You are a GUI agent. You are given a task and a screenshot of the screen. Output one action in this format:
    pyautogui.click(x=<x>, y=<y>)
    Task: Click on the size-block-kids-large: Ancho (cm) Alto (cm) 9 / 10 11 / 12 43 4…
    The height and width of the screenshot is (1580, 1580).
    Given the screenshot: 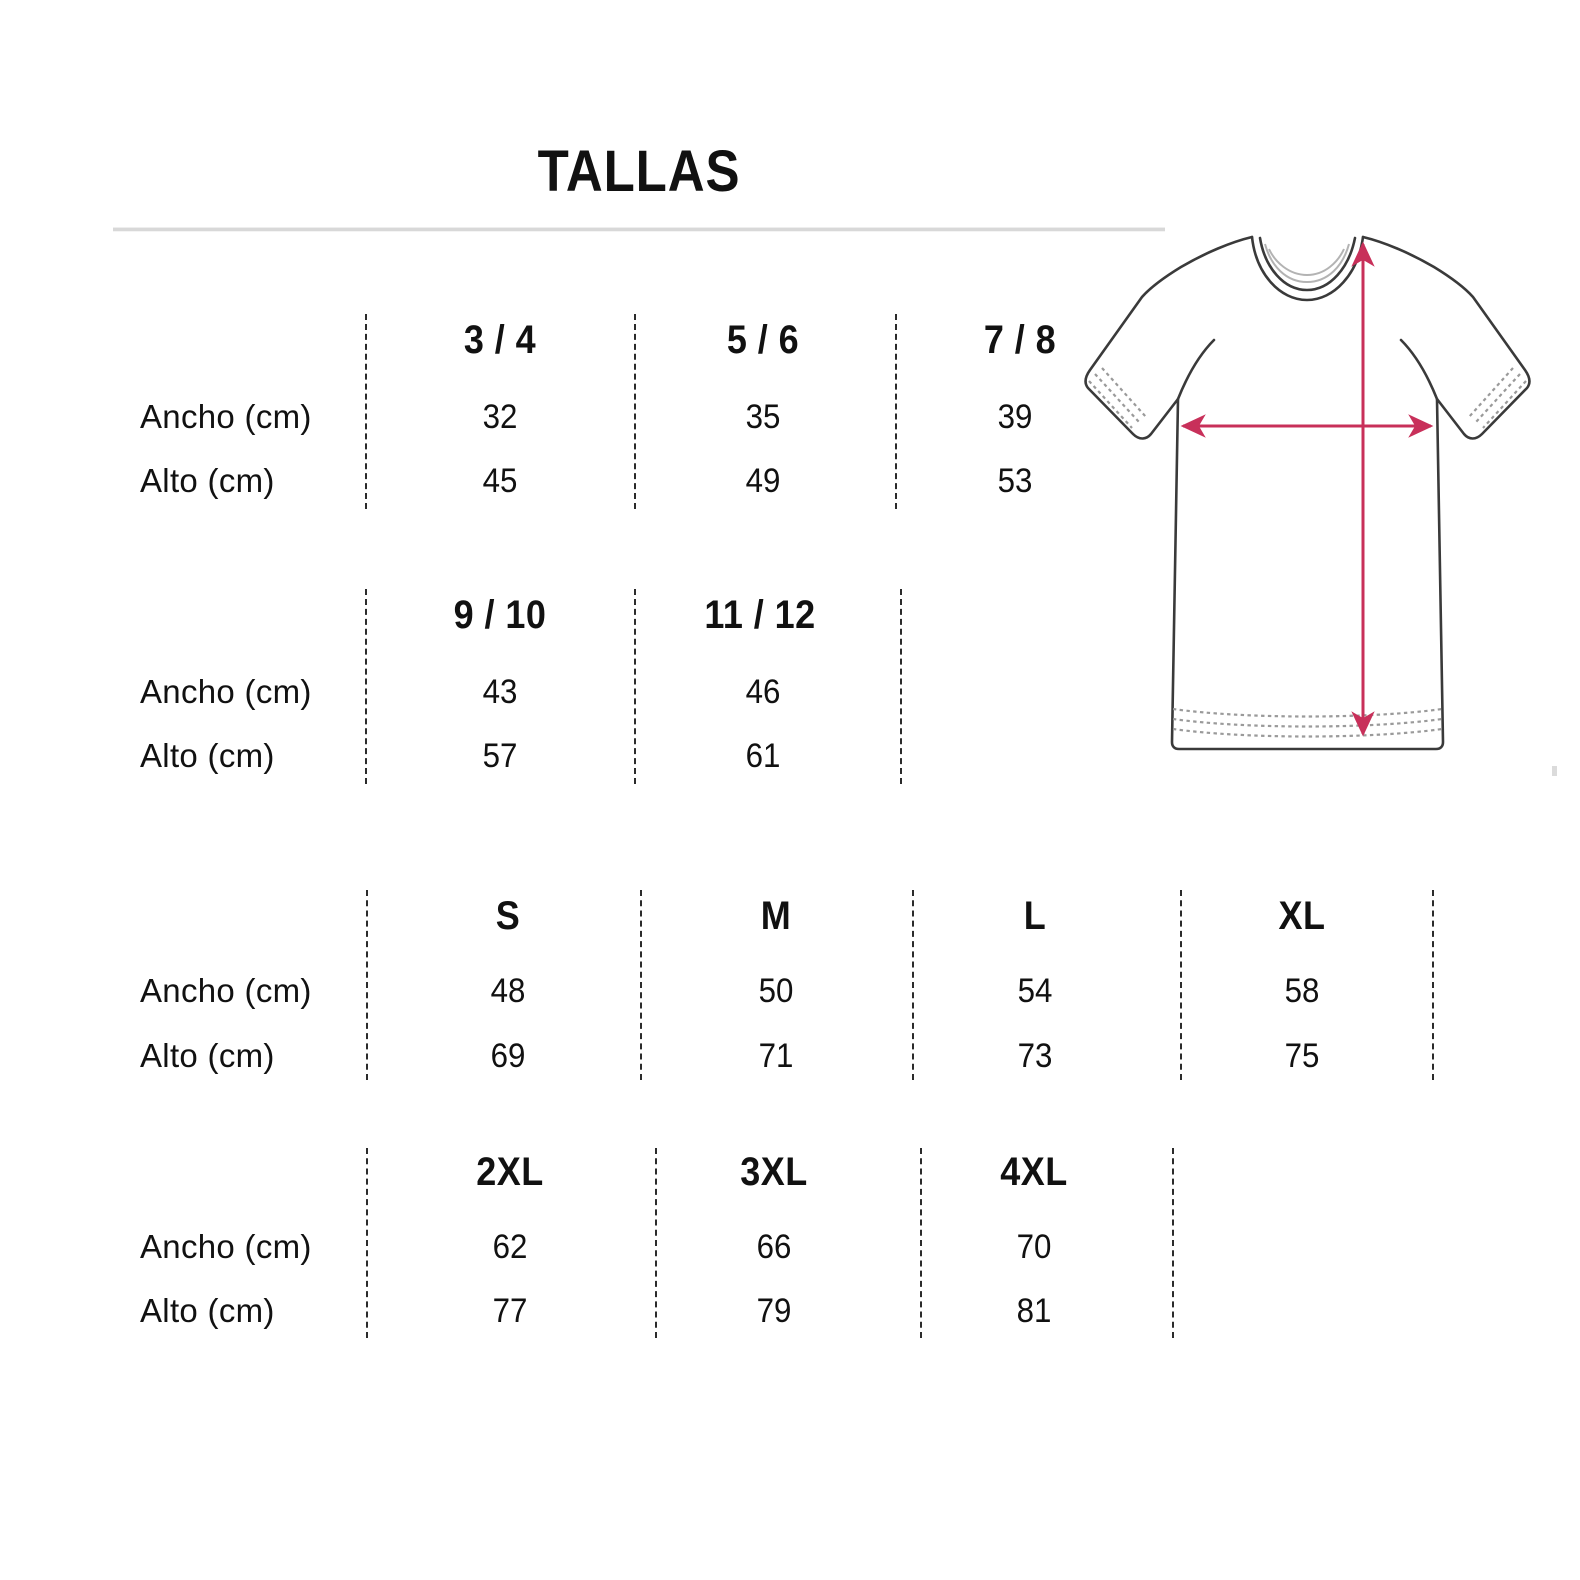 What is the action you would take?
    pyautogui.click(x=790, y=685)
    